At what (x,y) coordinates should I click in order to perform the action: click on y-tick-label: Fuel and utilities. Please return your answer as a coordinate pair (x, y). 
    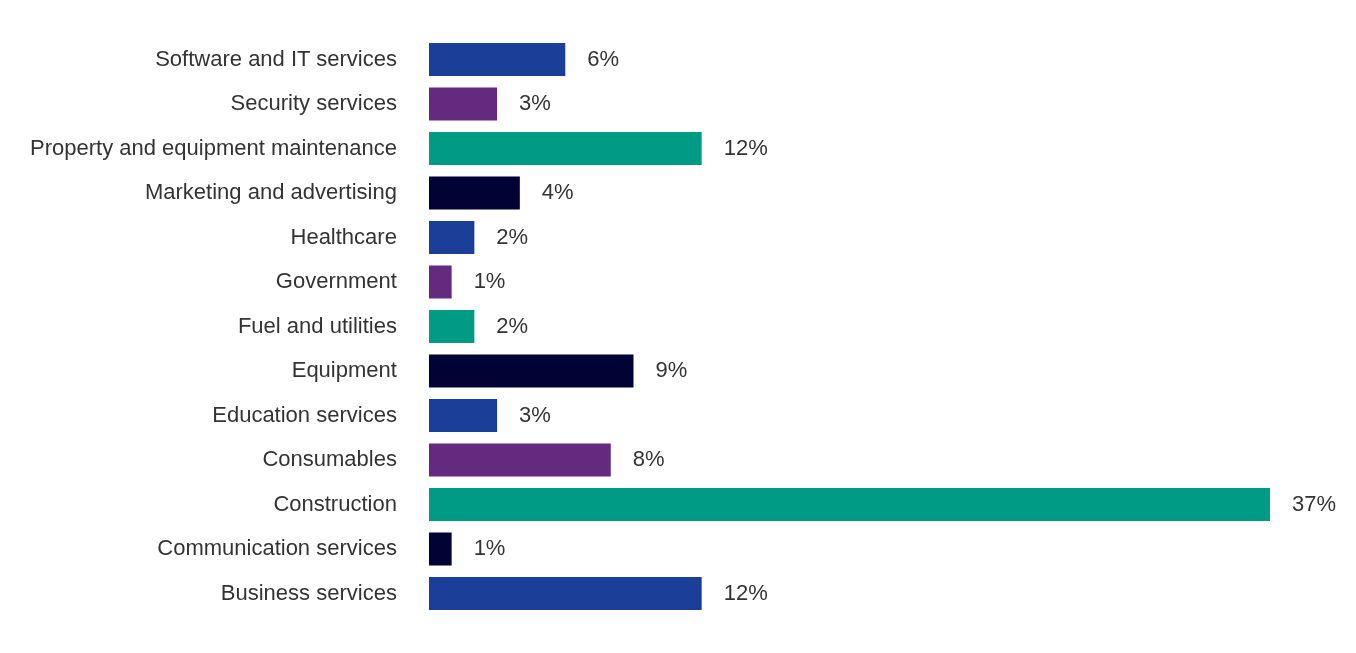
    Looking at the image, I should click on (317, 325).